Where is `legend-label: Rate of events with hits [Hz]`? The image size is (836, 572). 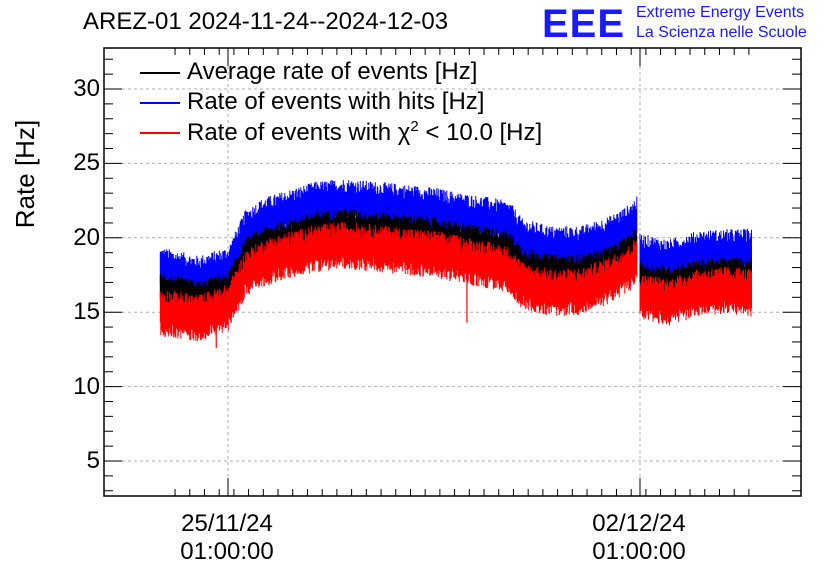 legend-label: Rate of events with hits [Hz] is located at coordinates (336, 101).